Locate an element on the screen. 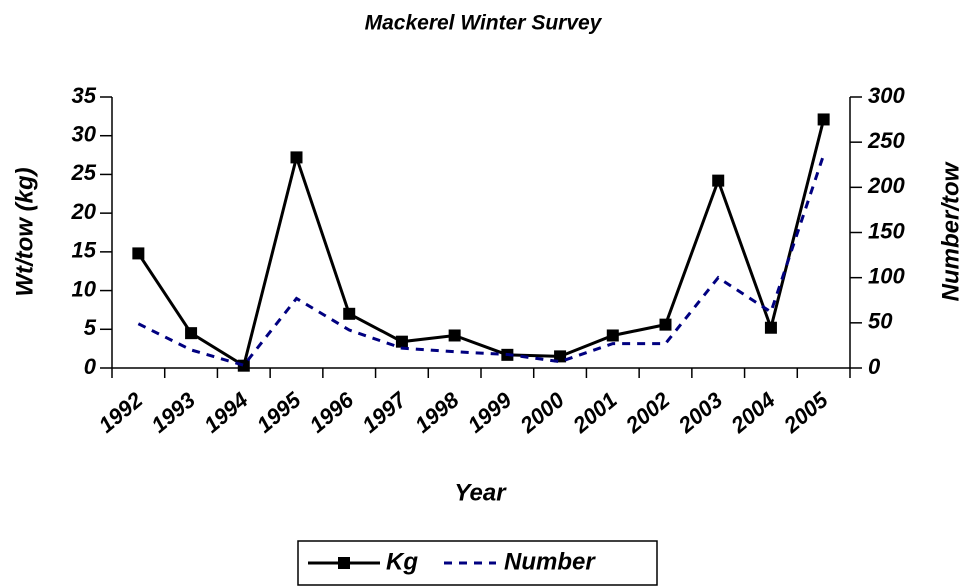 The image size is (966, 588). x-tick-label: 2001 is located at coordinates (594, 412).